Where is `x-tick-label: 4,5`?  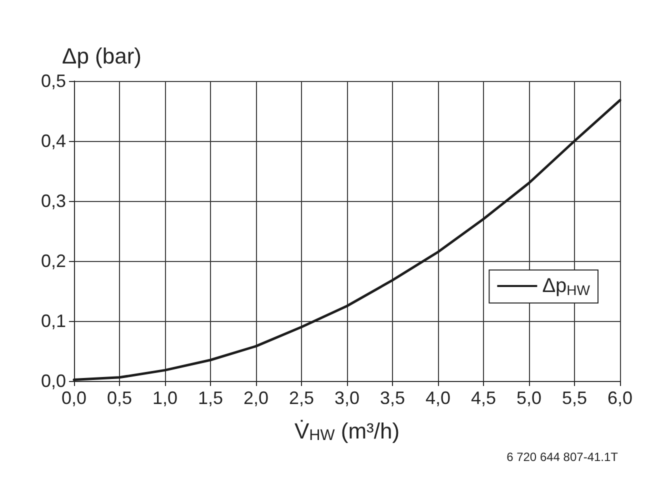
x-tick-label: 4,5 is located at coordinates (483, 398).